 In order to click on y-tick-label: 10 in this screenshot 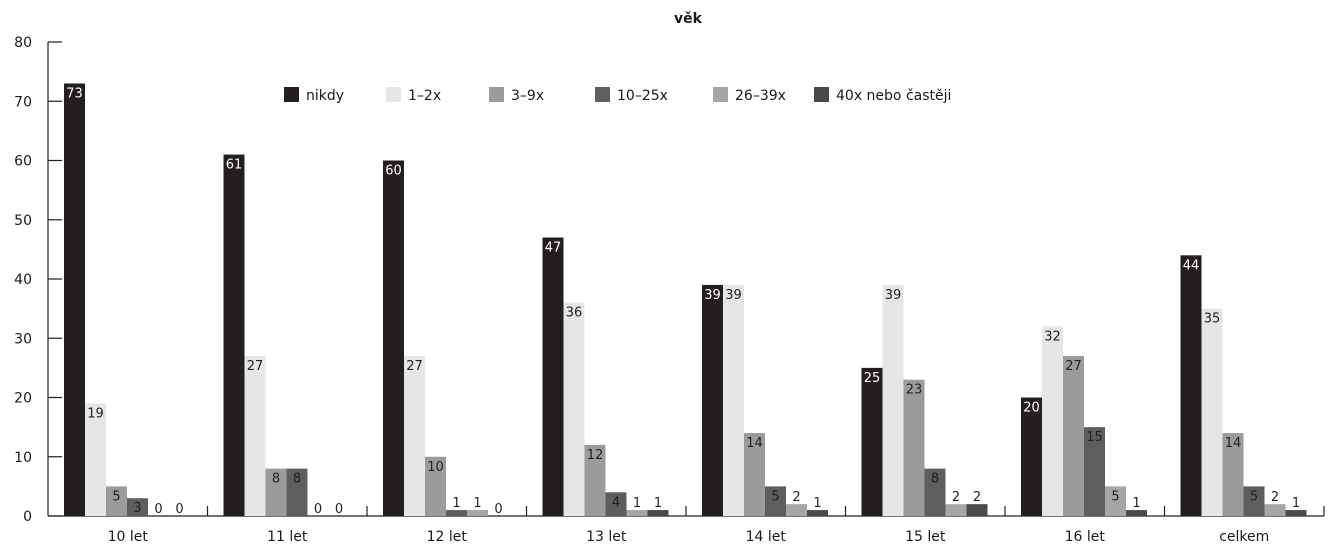, I will do `click(23, 458)`.